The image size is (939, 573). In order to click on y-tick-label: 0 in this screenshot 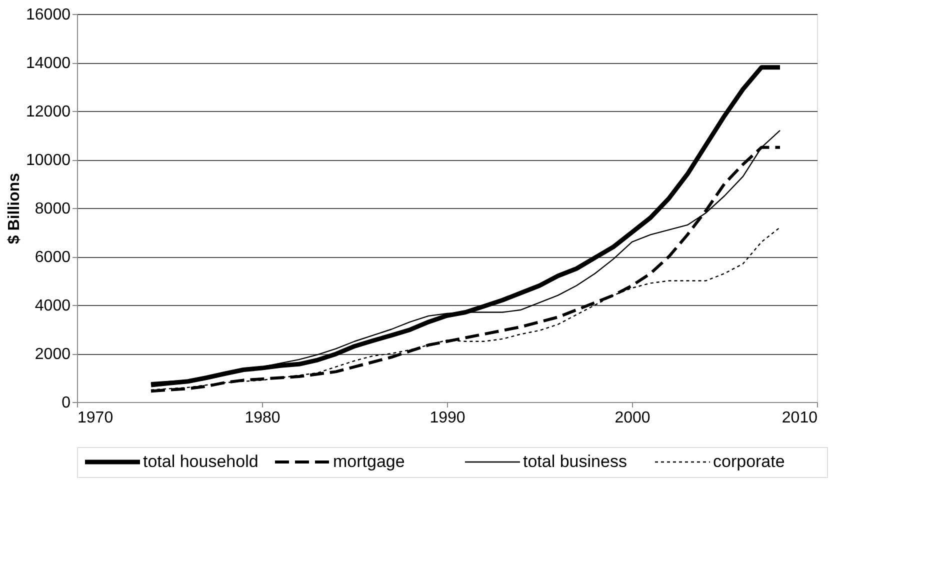, I will do `click(66, 403)`.